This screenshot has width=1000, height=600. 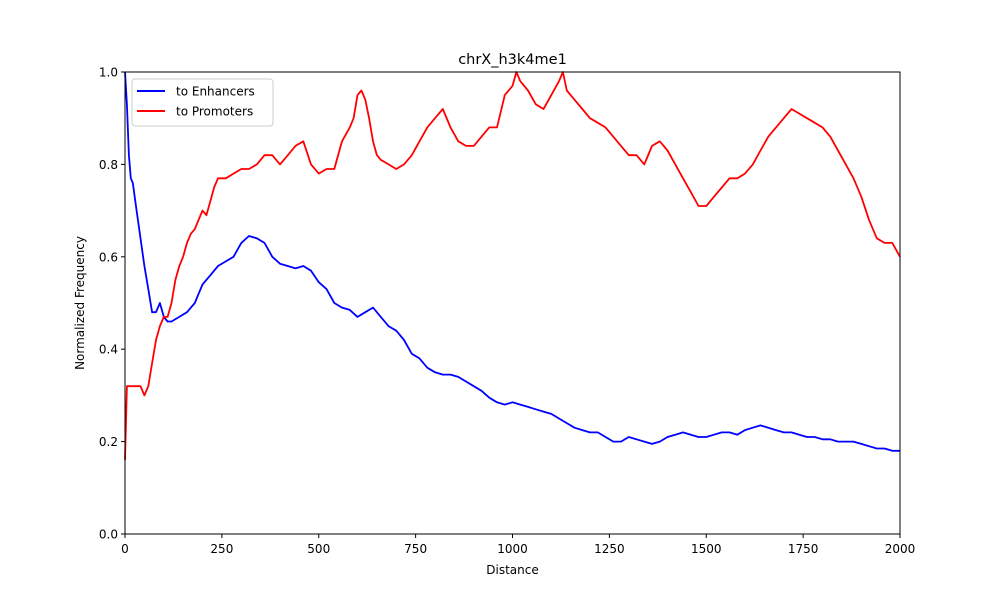 What do you see at coordinates (803, 549) in the screenshot?
I see `x-tick-label: 1750` at bounding box center [803, 549].